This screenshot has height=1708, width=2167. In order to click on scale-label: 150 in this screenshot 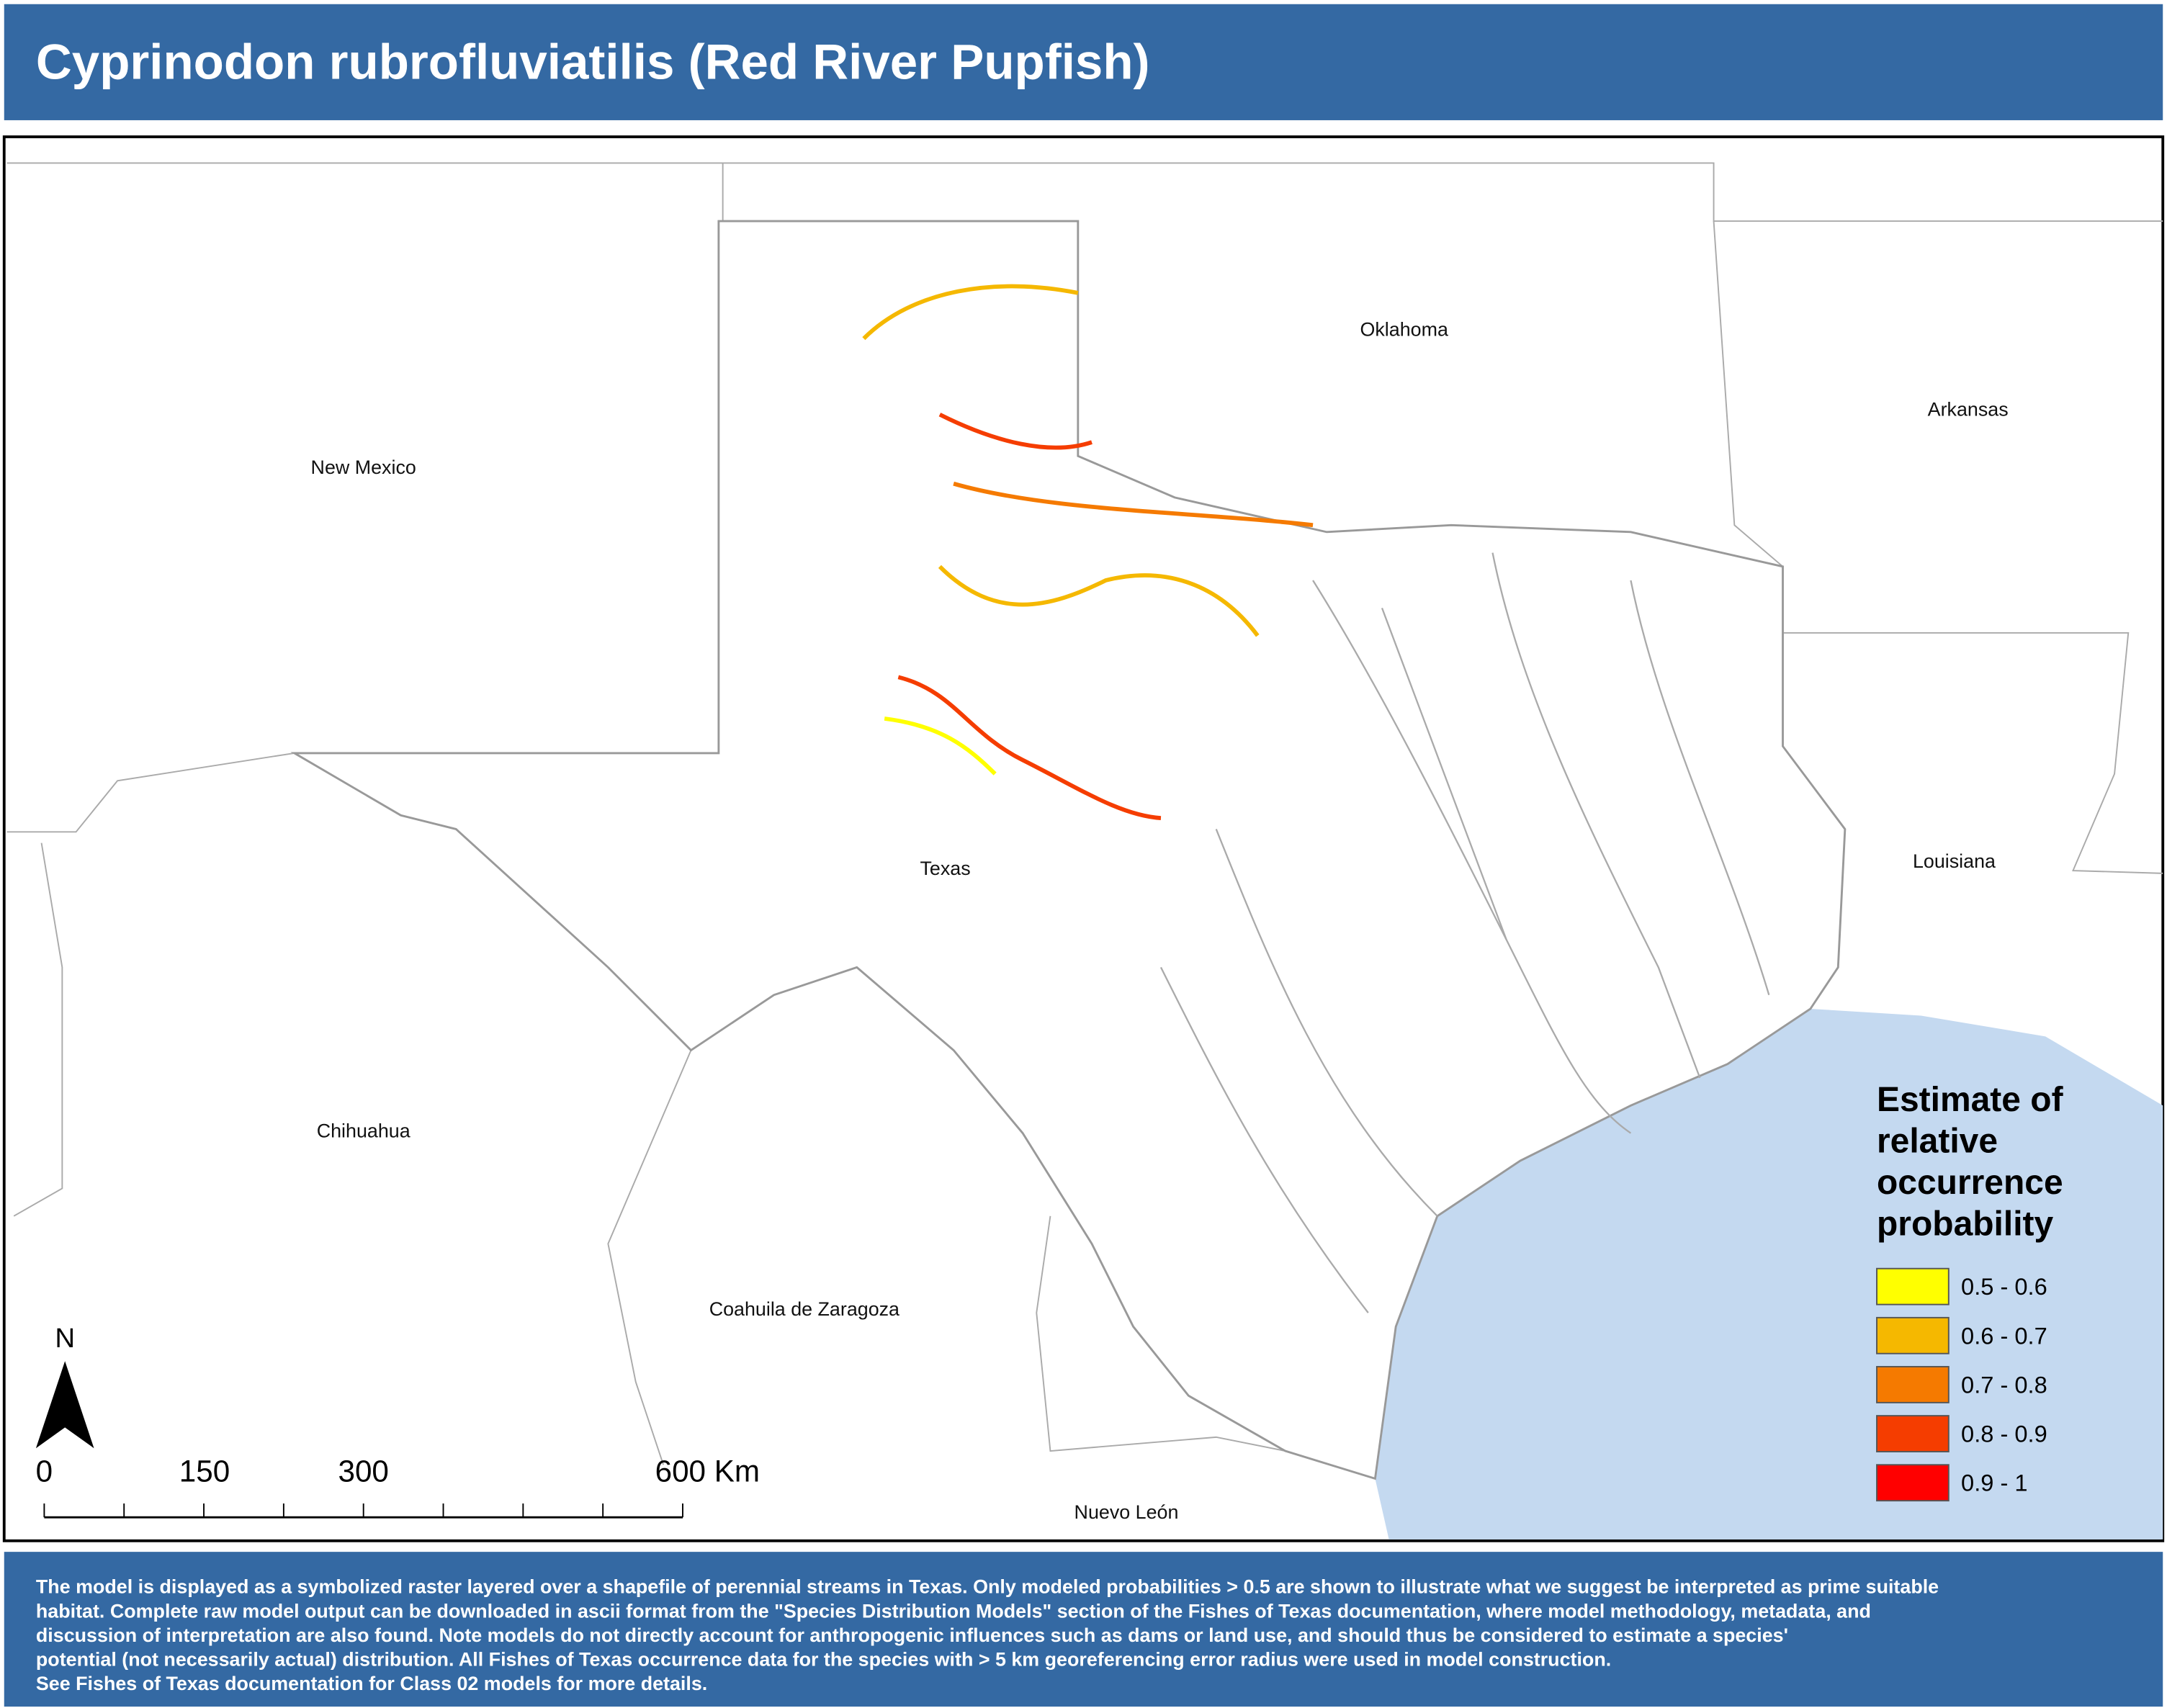, I will do `click(204, 1471)`.